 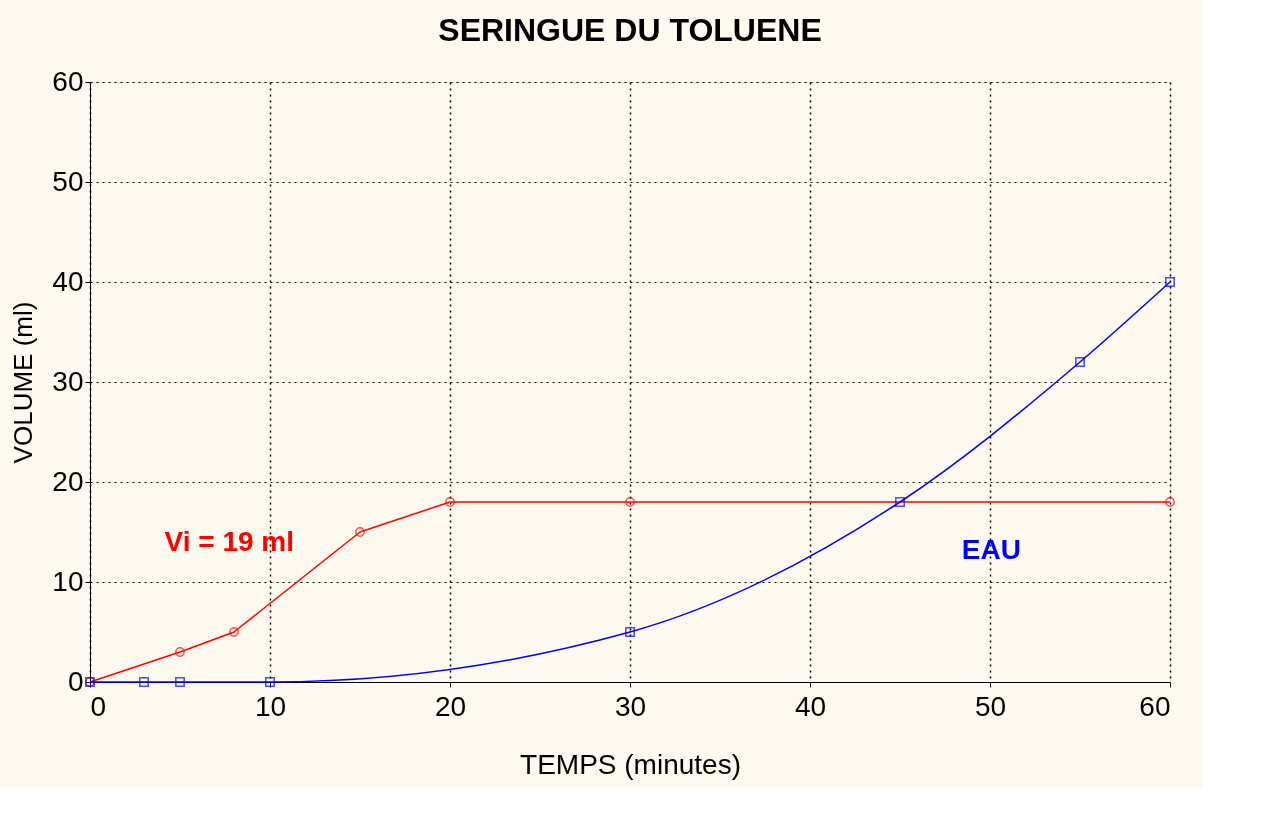 I want to click on x-tick-label: 60, so click(x=1155, y=706).